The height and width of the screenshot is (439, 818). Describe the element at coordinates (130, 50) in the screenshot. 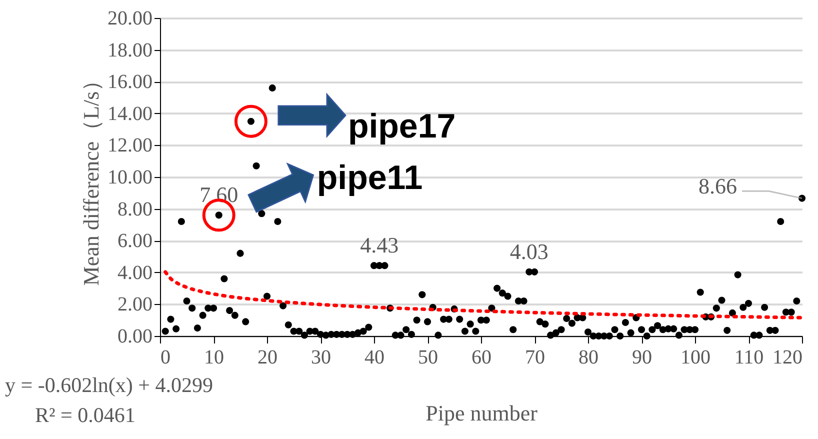

I see `y-tick-label: 18.00` at that location.